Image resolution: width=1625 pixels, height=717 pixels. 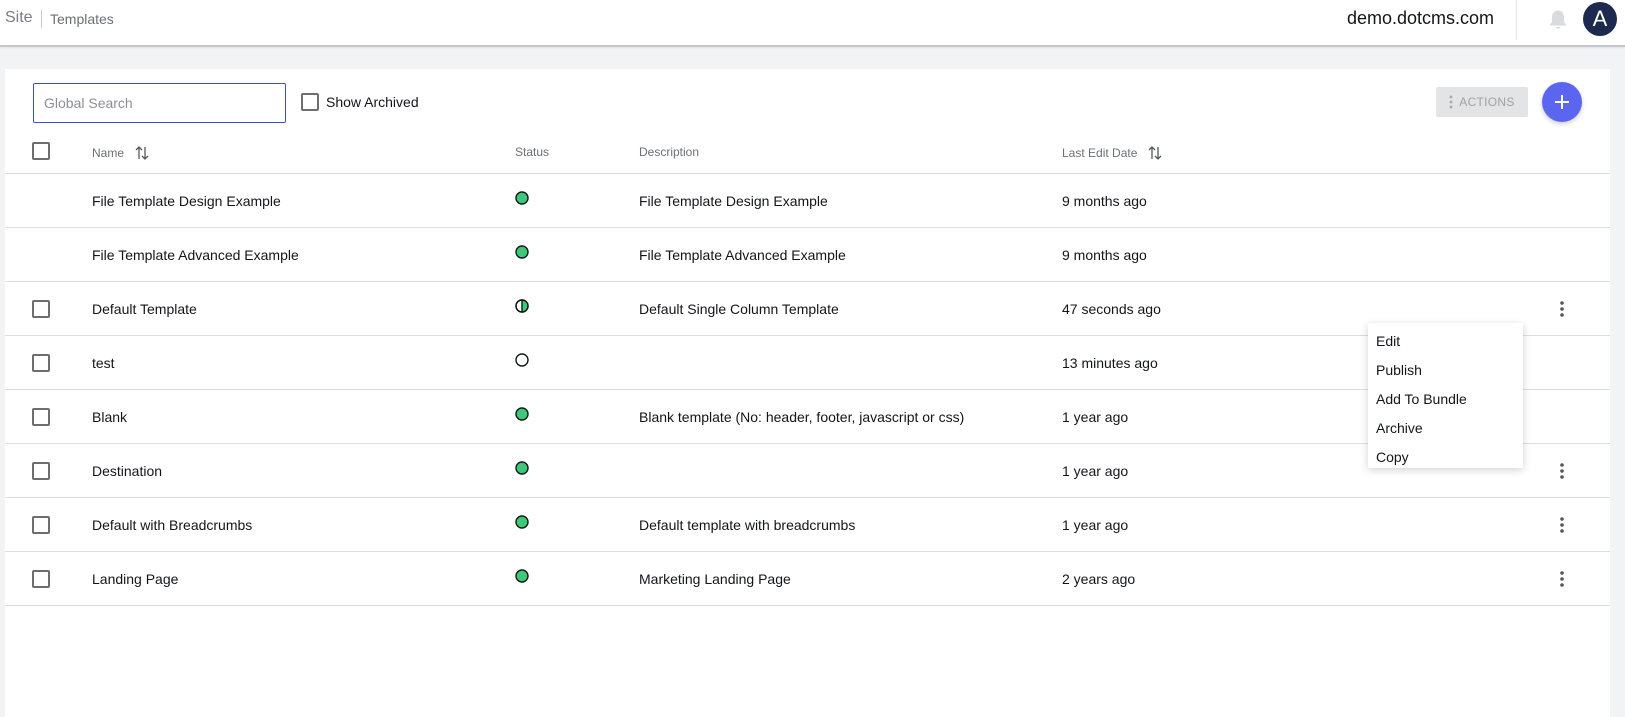 What do you see at coordinates (532, 152) in the screenshot?
I see `column-header-status: Status` at bounding box center [532, 152].